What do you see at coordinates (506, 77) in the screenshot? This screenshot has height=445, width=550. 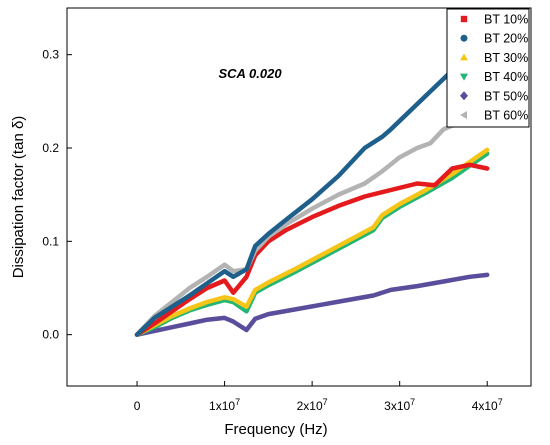 I see `legend-label: BT 40%` at bounding box center [506, 77].